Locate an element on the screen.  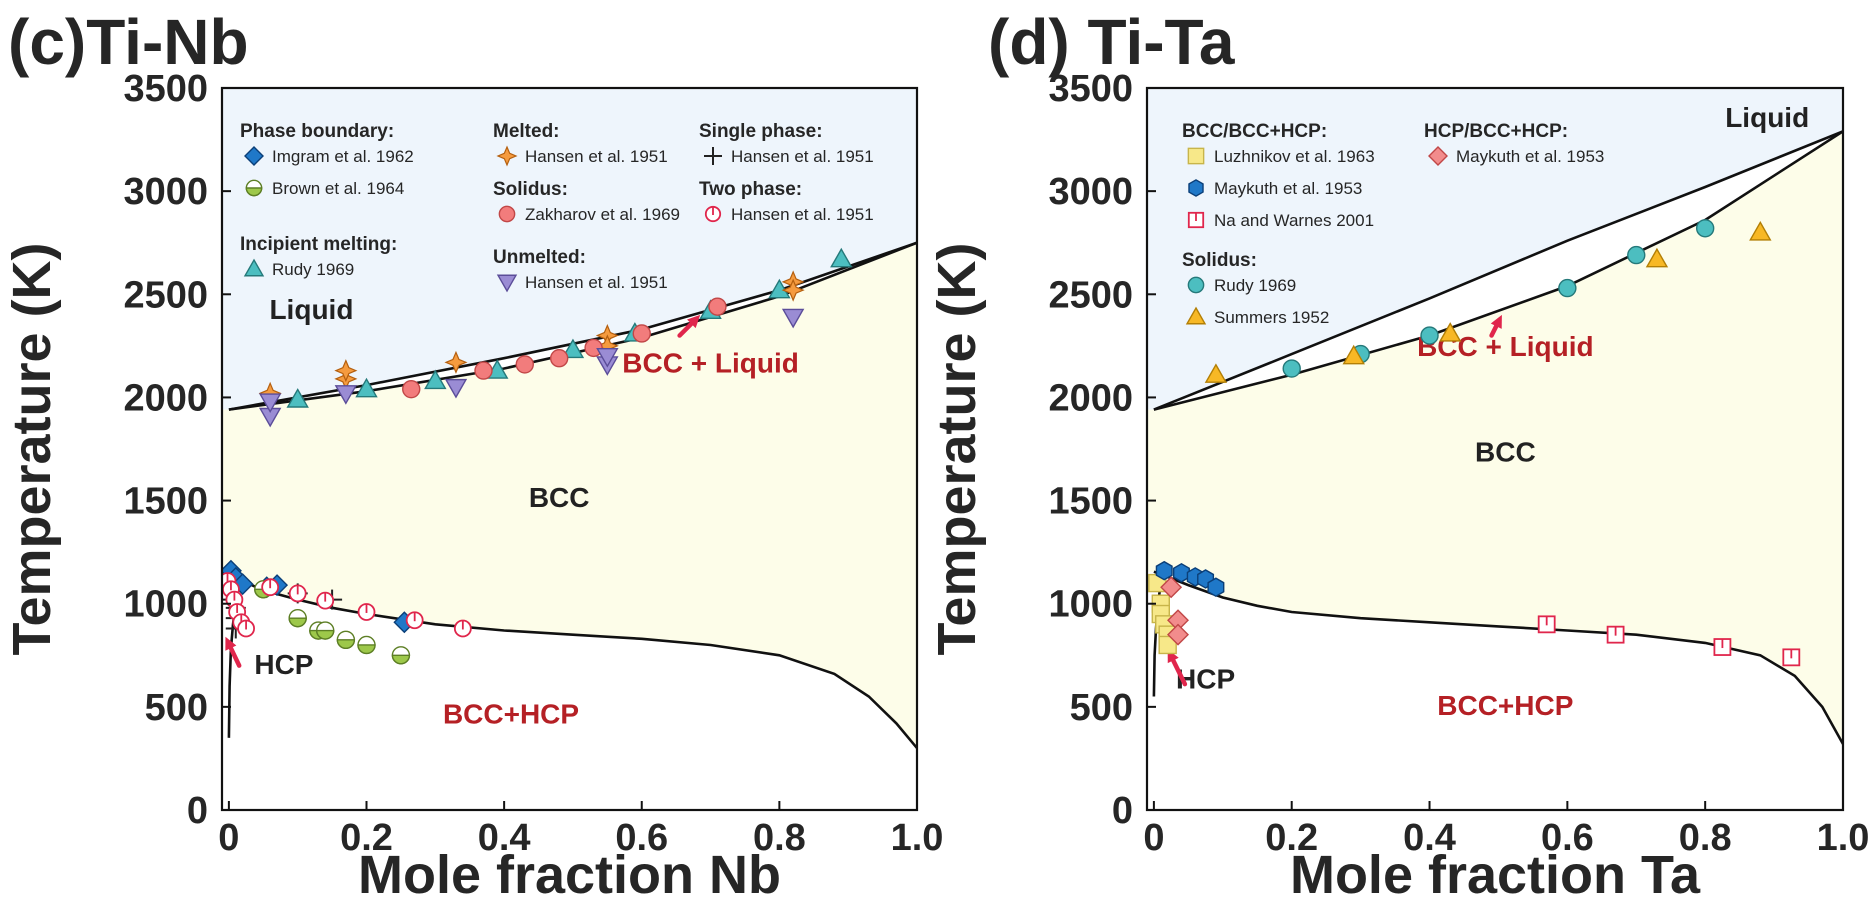
legend-entry: Imgram et al. 1962 is located at coordinates (329, 156).